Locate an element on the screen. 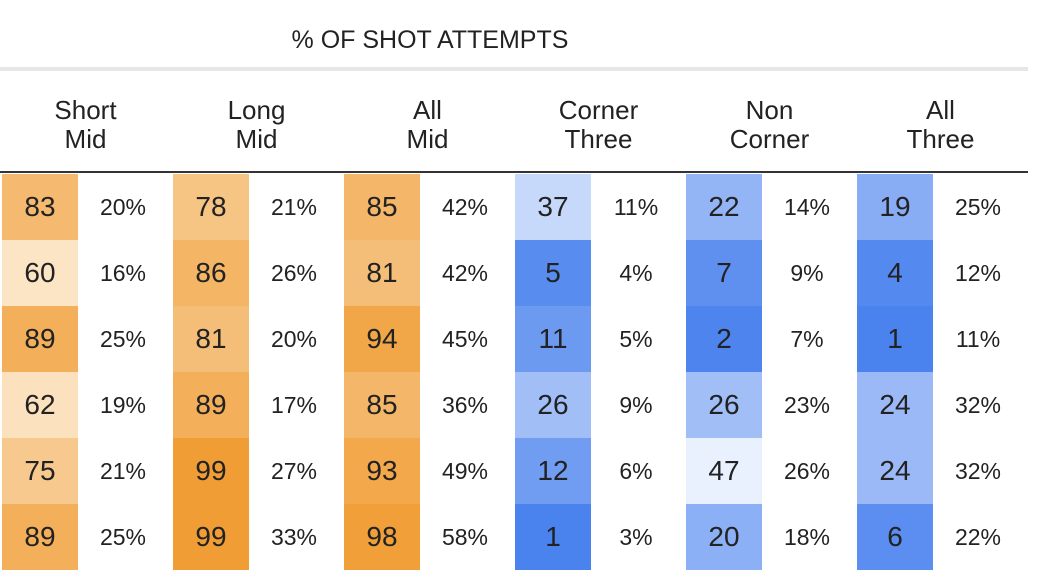  column-header-line1: Non is located at coordinates (769, 110).